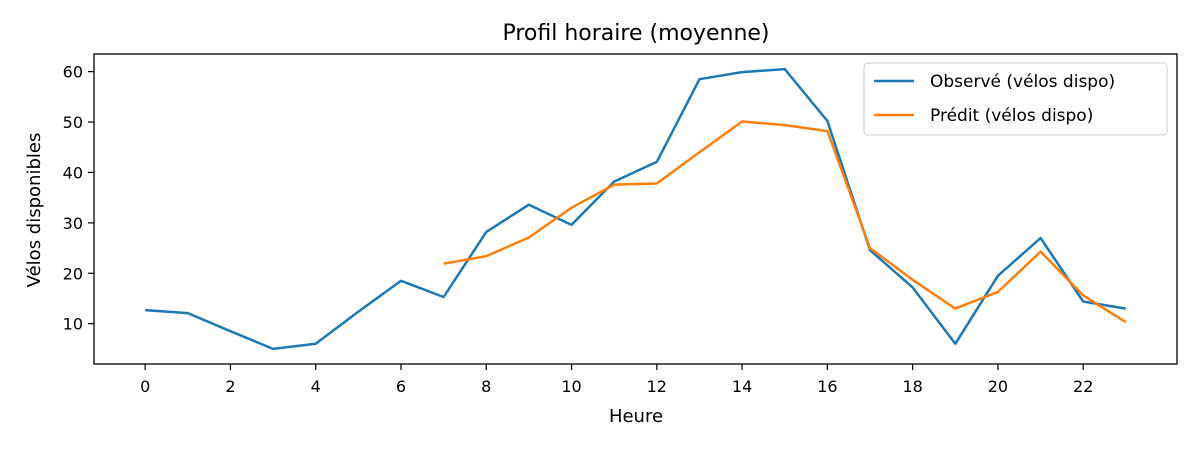  What do you see at coordinates (616, 380) in the screenshot?
I see `x-ticks: 0 2 4 6 8 10 12 14 16 18 20 22` at bounding box center [616, 380].